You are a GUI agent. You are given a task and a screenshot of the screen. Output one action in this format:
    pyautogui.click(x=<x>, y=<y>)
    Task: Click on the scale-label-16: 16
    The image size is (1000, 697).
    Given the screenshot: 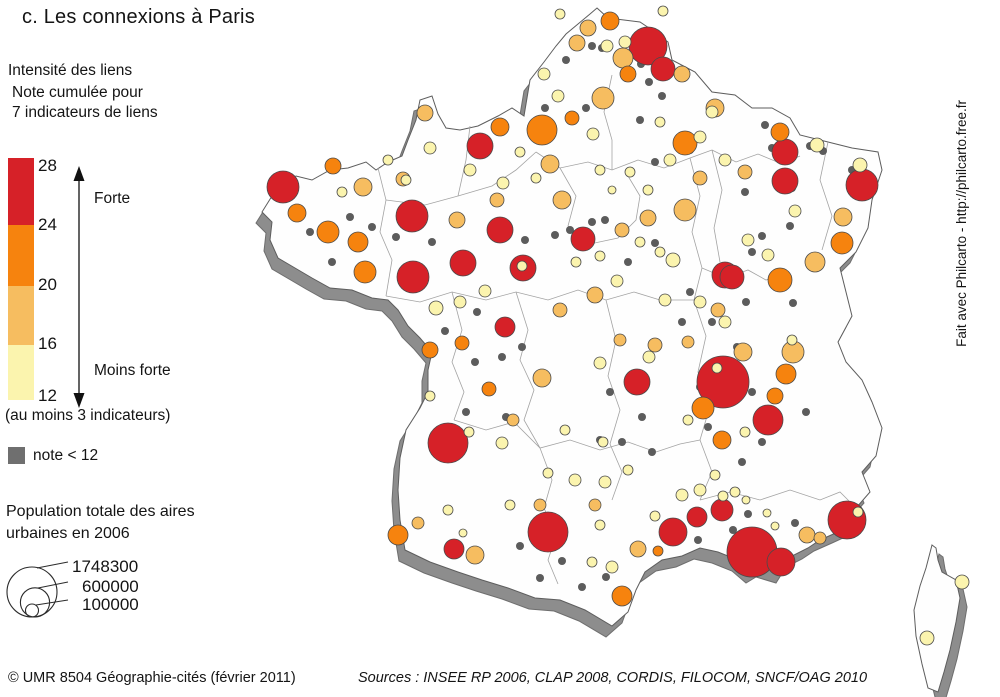 What is the action you would take?
    pyautogui.click(x=47, y=343)
    